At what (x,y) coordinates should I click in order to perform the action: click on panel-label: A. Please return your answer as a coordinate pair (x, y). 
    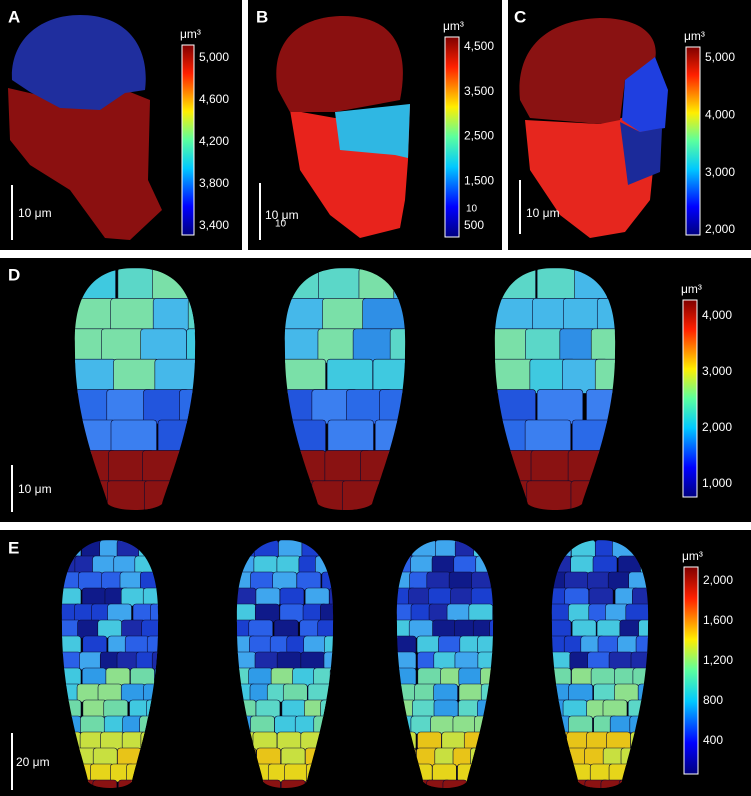
    Looking at the image, I should click on (14, 16).